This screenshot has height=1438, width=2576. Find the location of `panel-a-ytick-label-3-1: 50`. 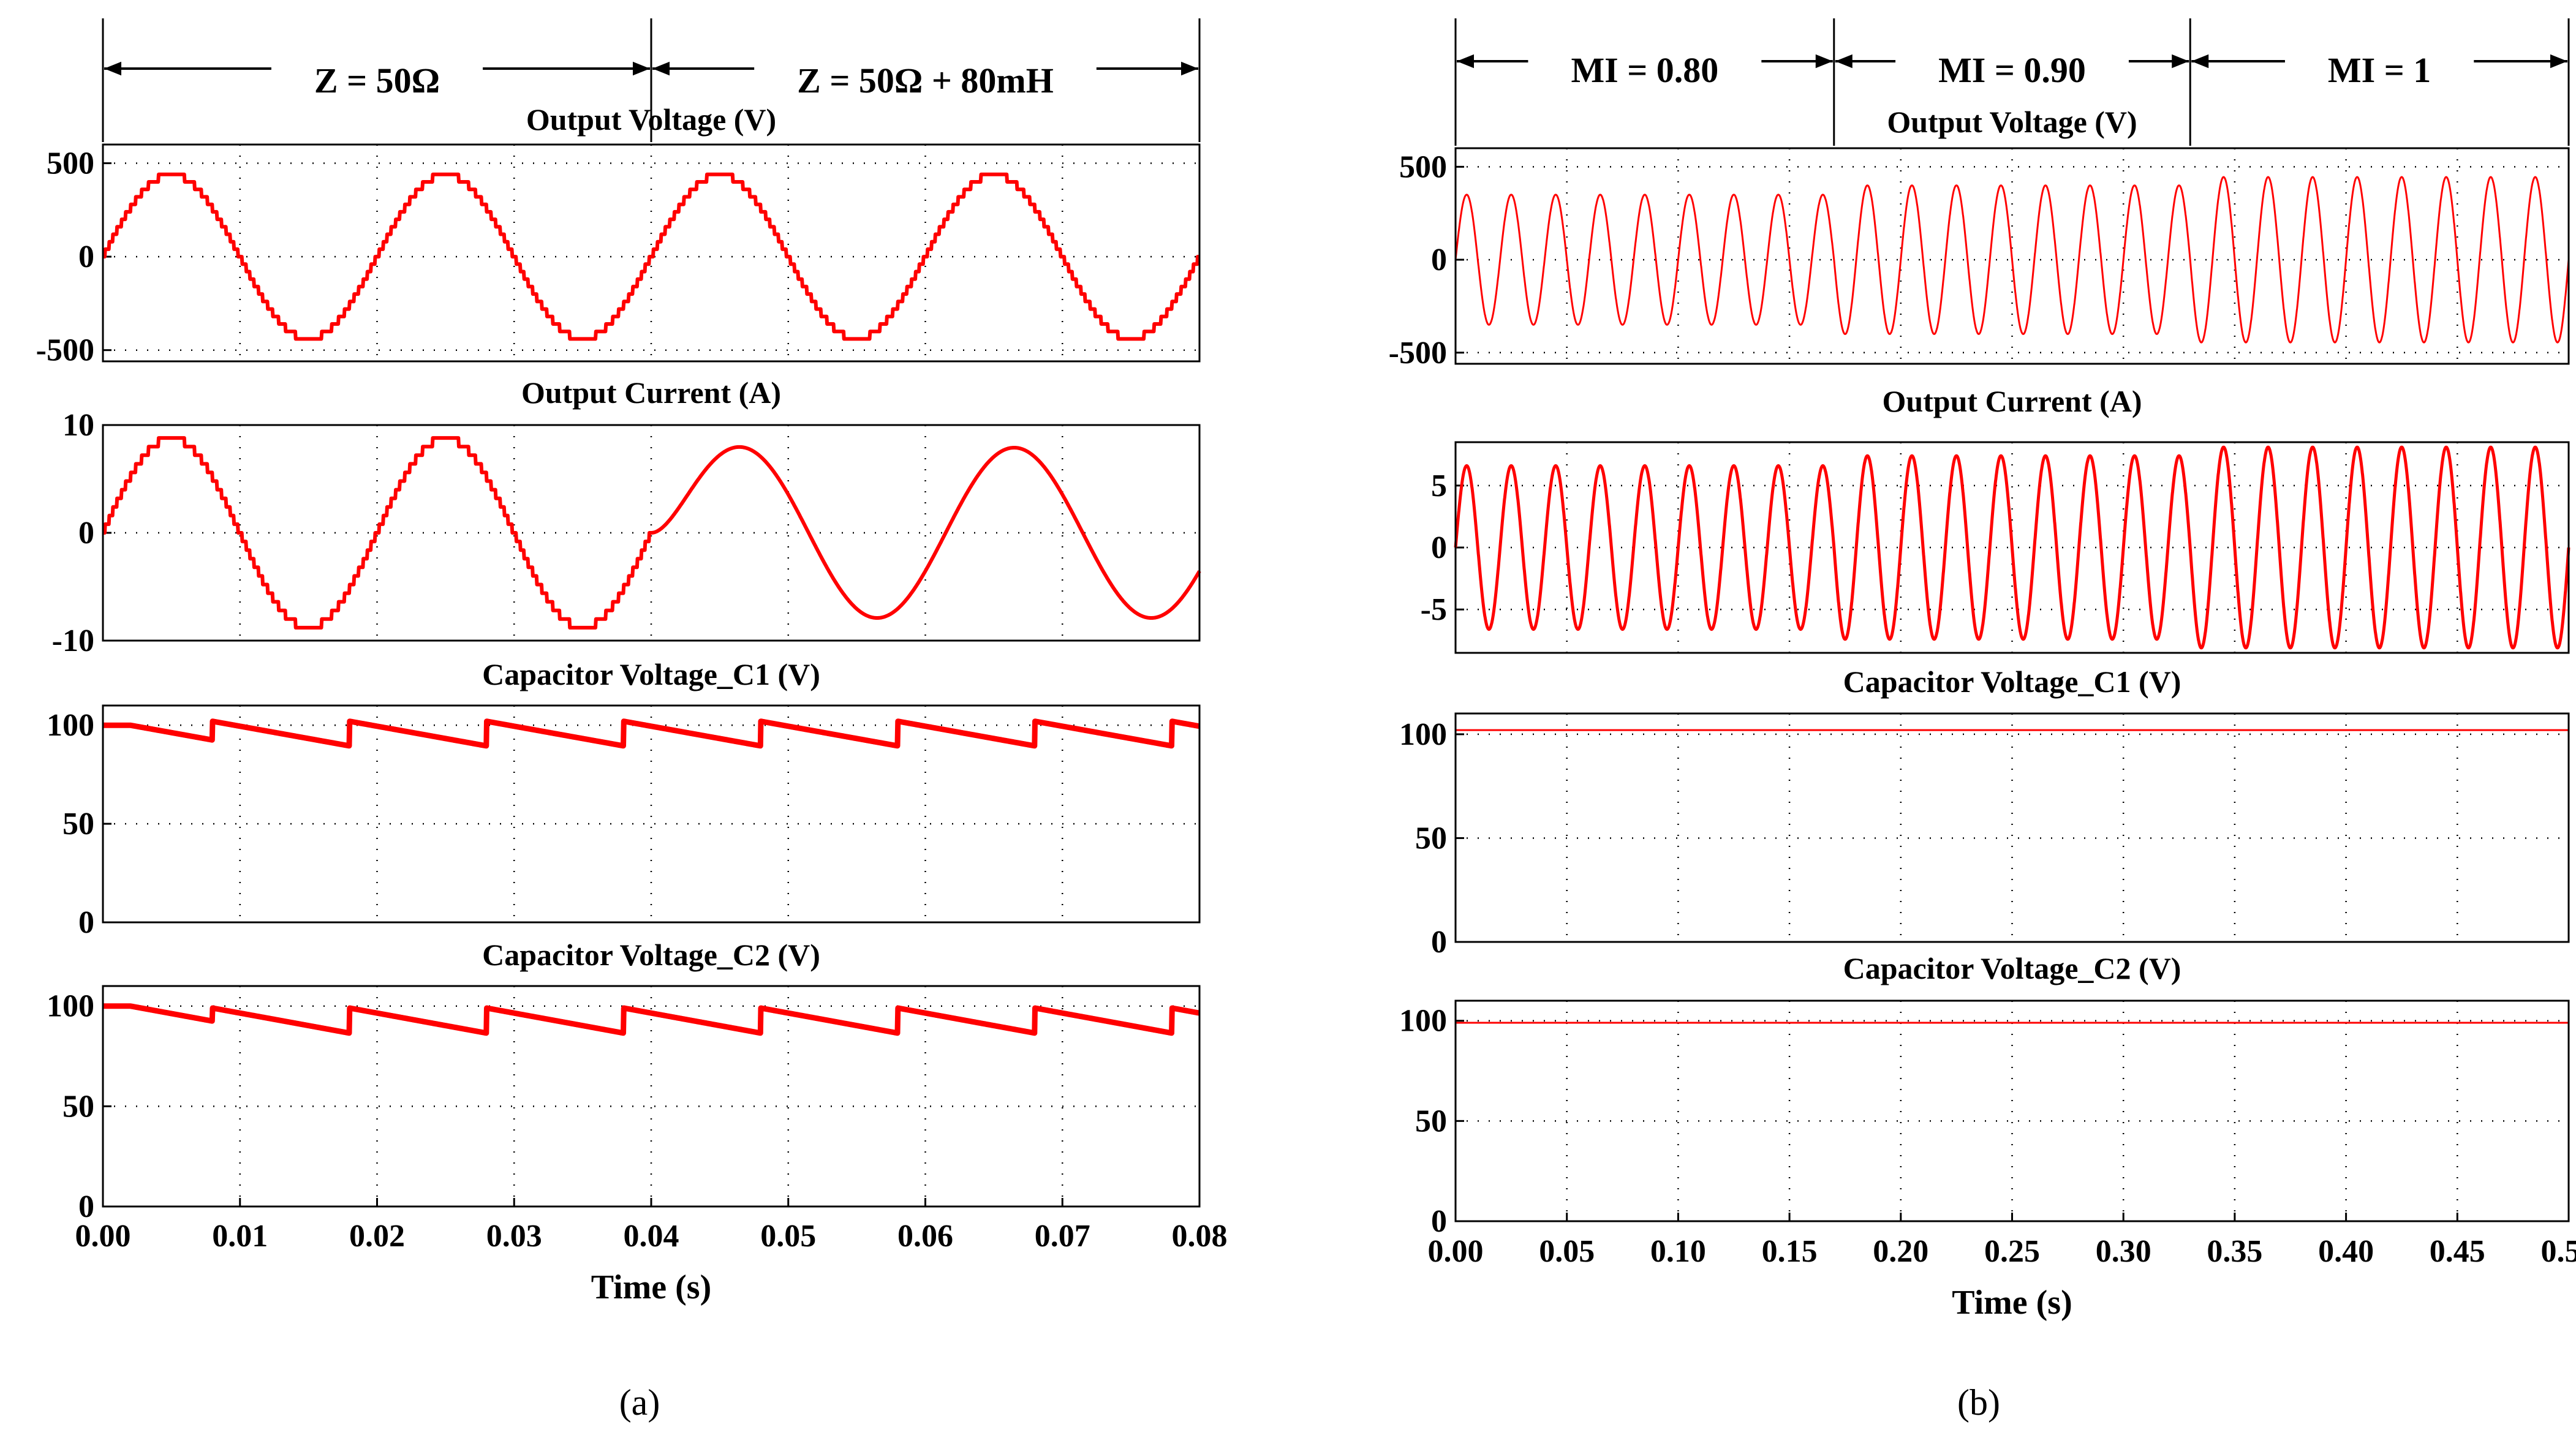

panel-a-ytick-label-3-1: 50 is located at coordinates (78, 1106).